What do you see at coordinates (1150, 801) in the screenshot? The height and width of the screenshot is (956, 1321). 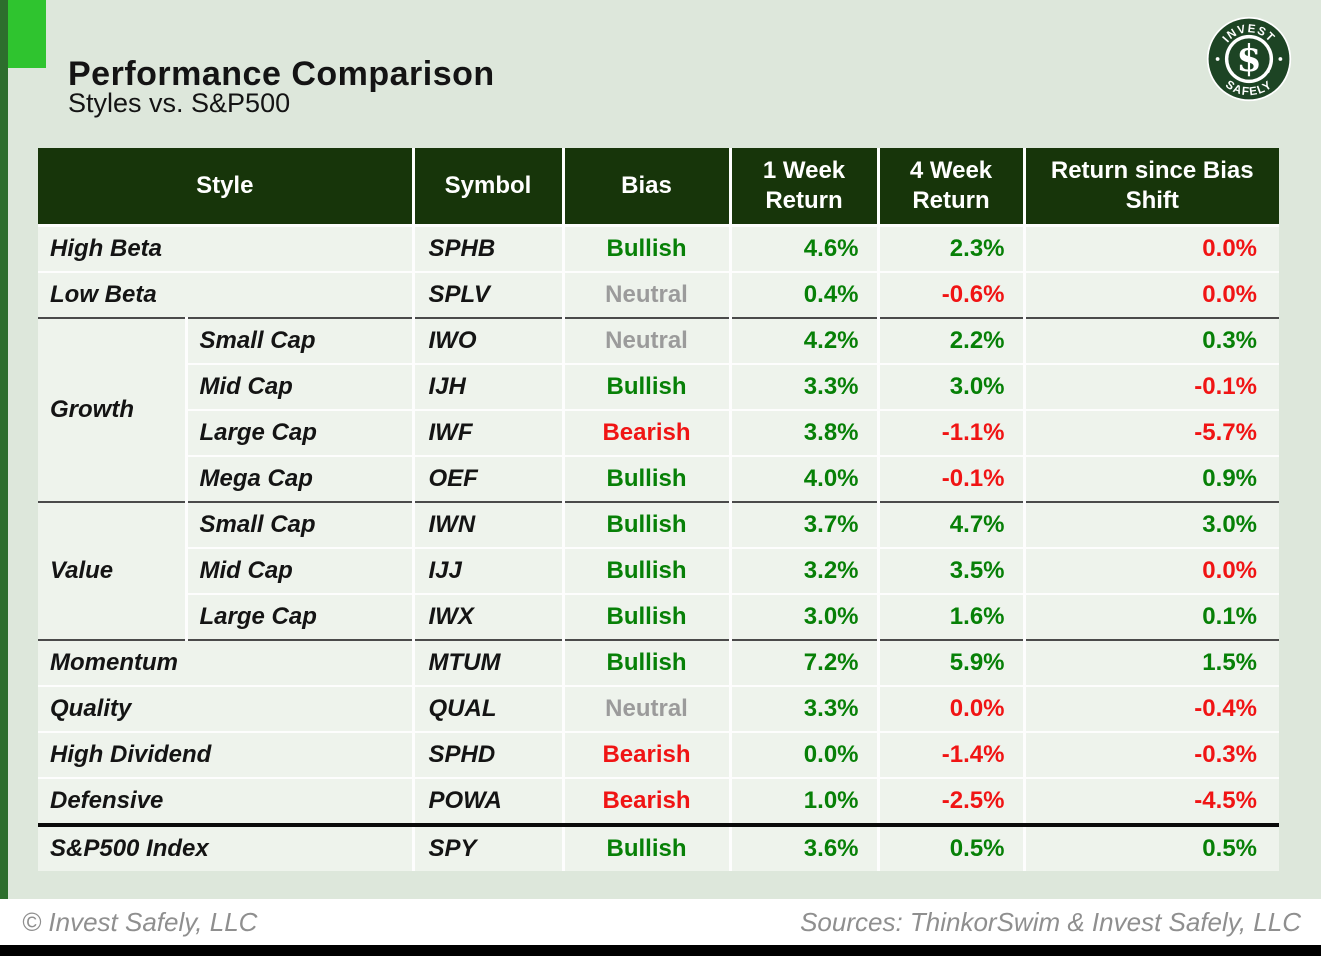 I see `return-since-bias-shift-cell: -4.5%` at bounding box center [1150, 801].